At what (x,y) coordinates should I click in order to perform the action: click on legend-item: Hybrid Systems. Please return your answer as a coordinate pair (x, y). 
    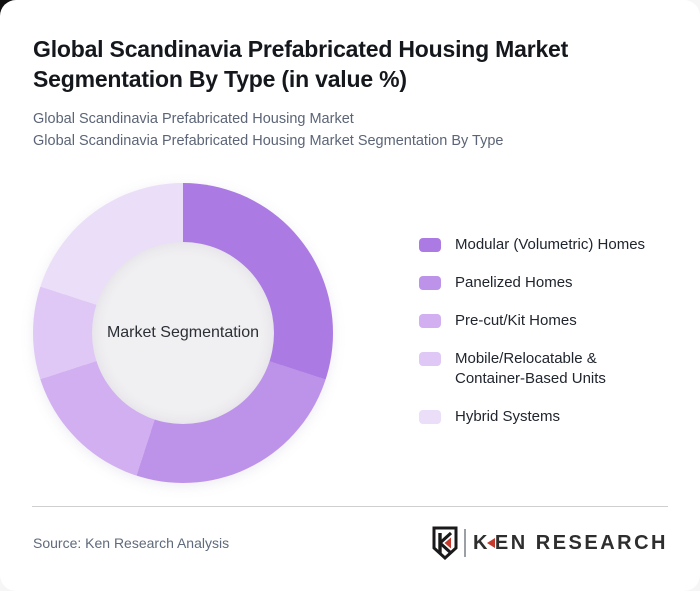
    Looking at the image, I should click on (537, 417).